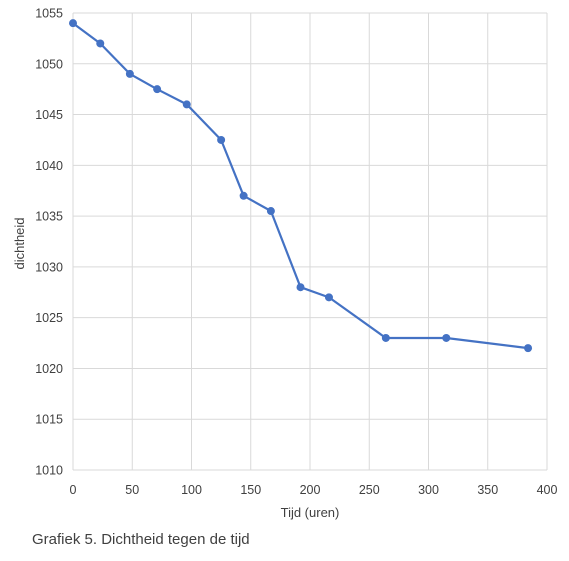  I want to click on x-tick-label: 250, so click(369, 490).